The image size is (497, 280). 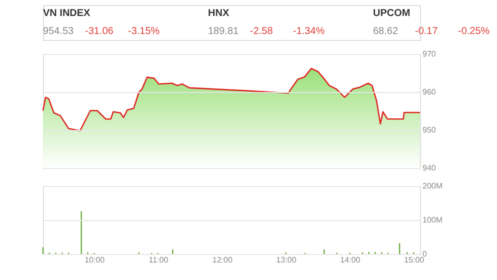 What do you see at coordinates (425, 254) in the screenshot?
I see `y-tick-label: 0` at bounding box center [425, 254].